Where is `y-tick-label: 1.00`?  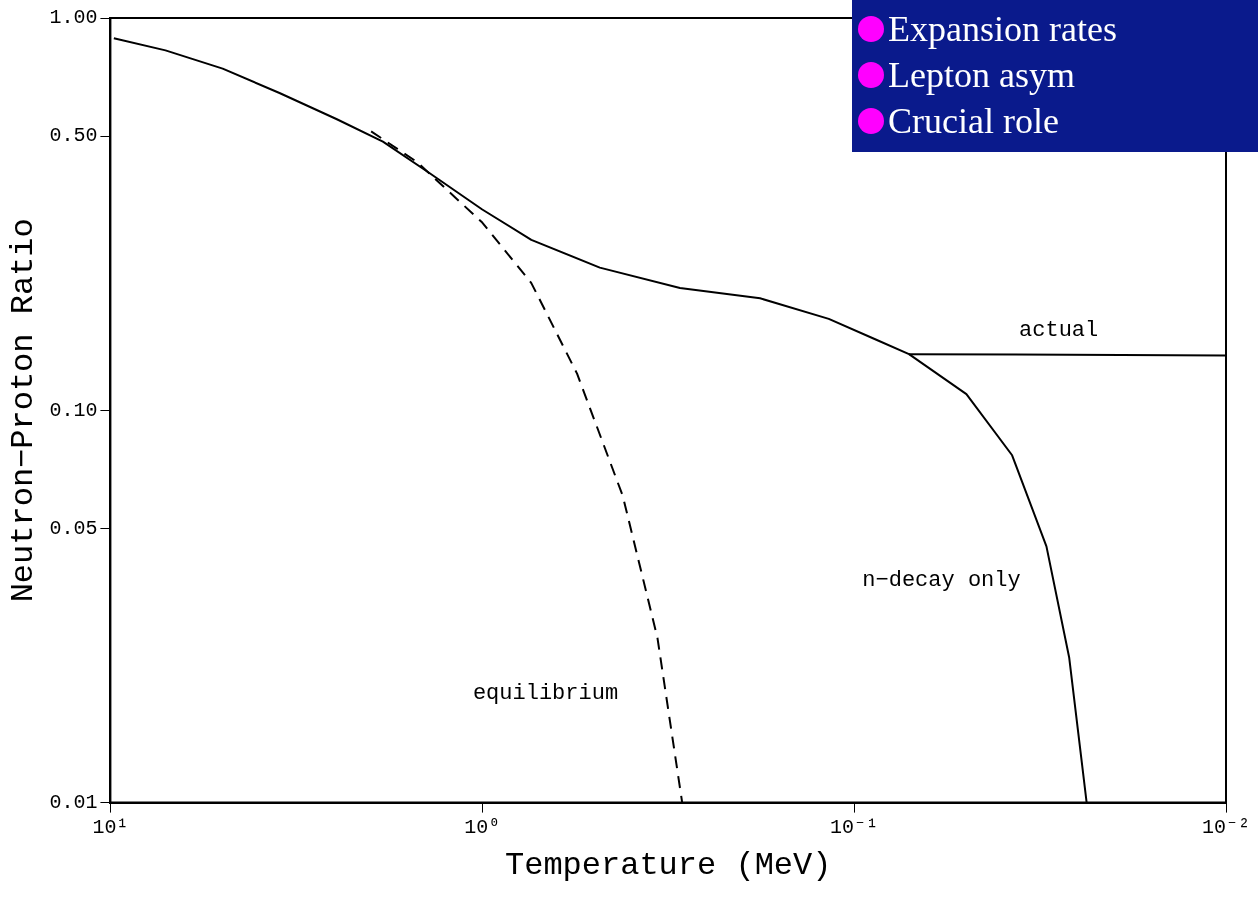
y-tick-label: 1.00 is located at coordinates (73, 18).